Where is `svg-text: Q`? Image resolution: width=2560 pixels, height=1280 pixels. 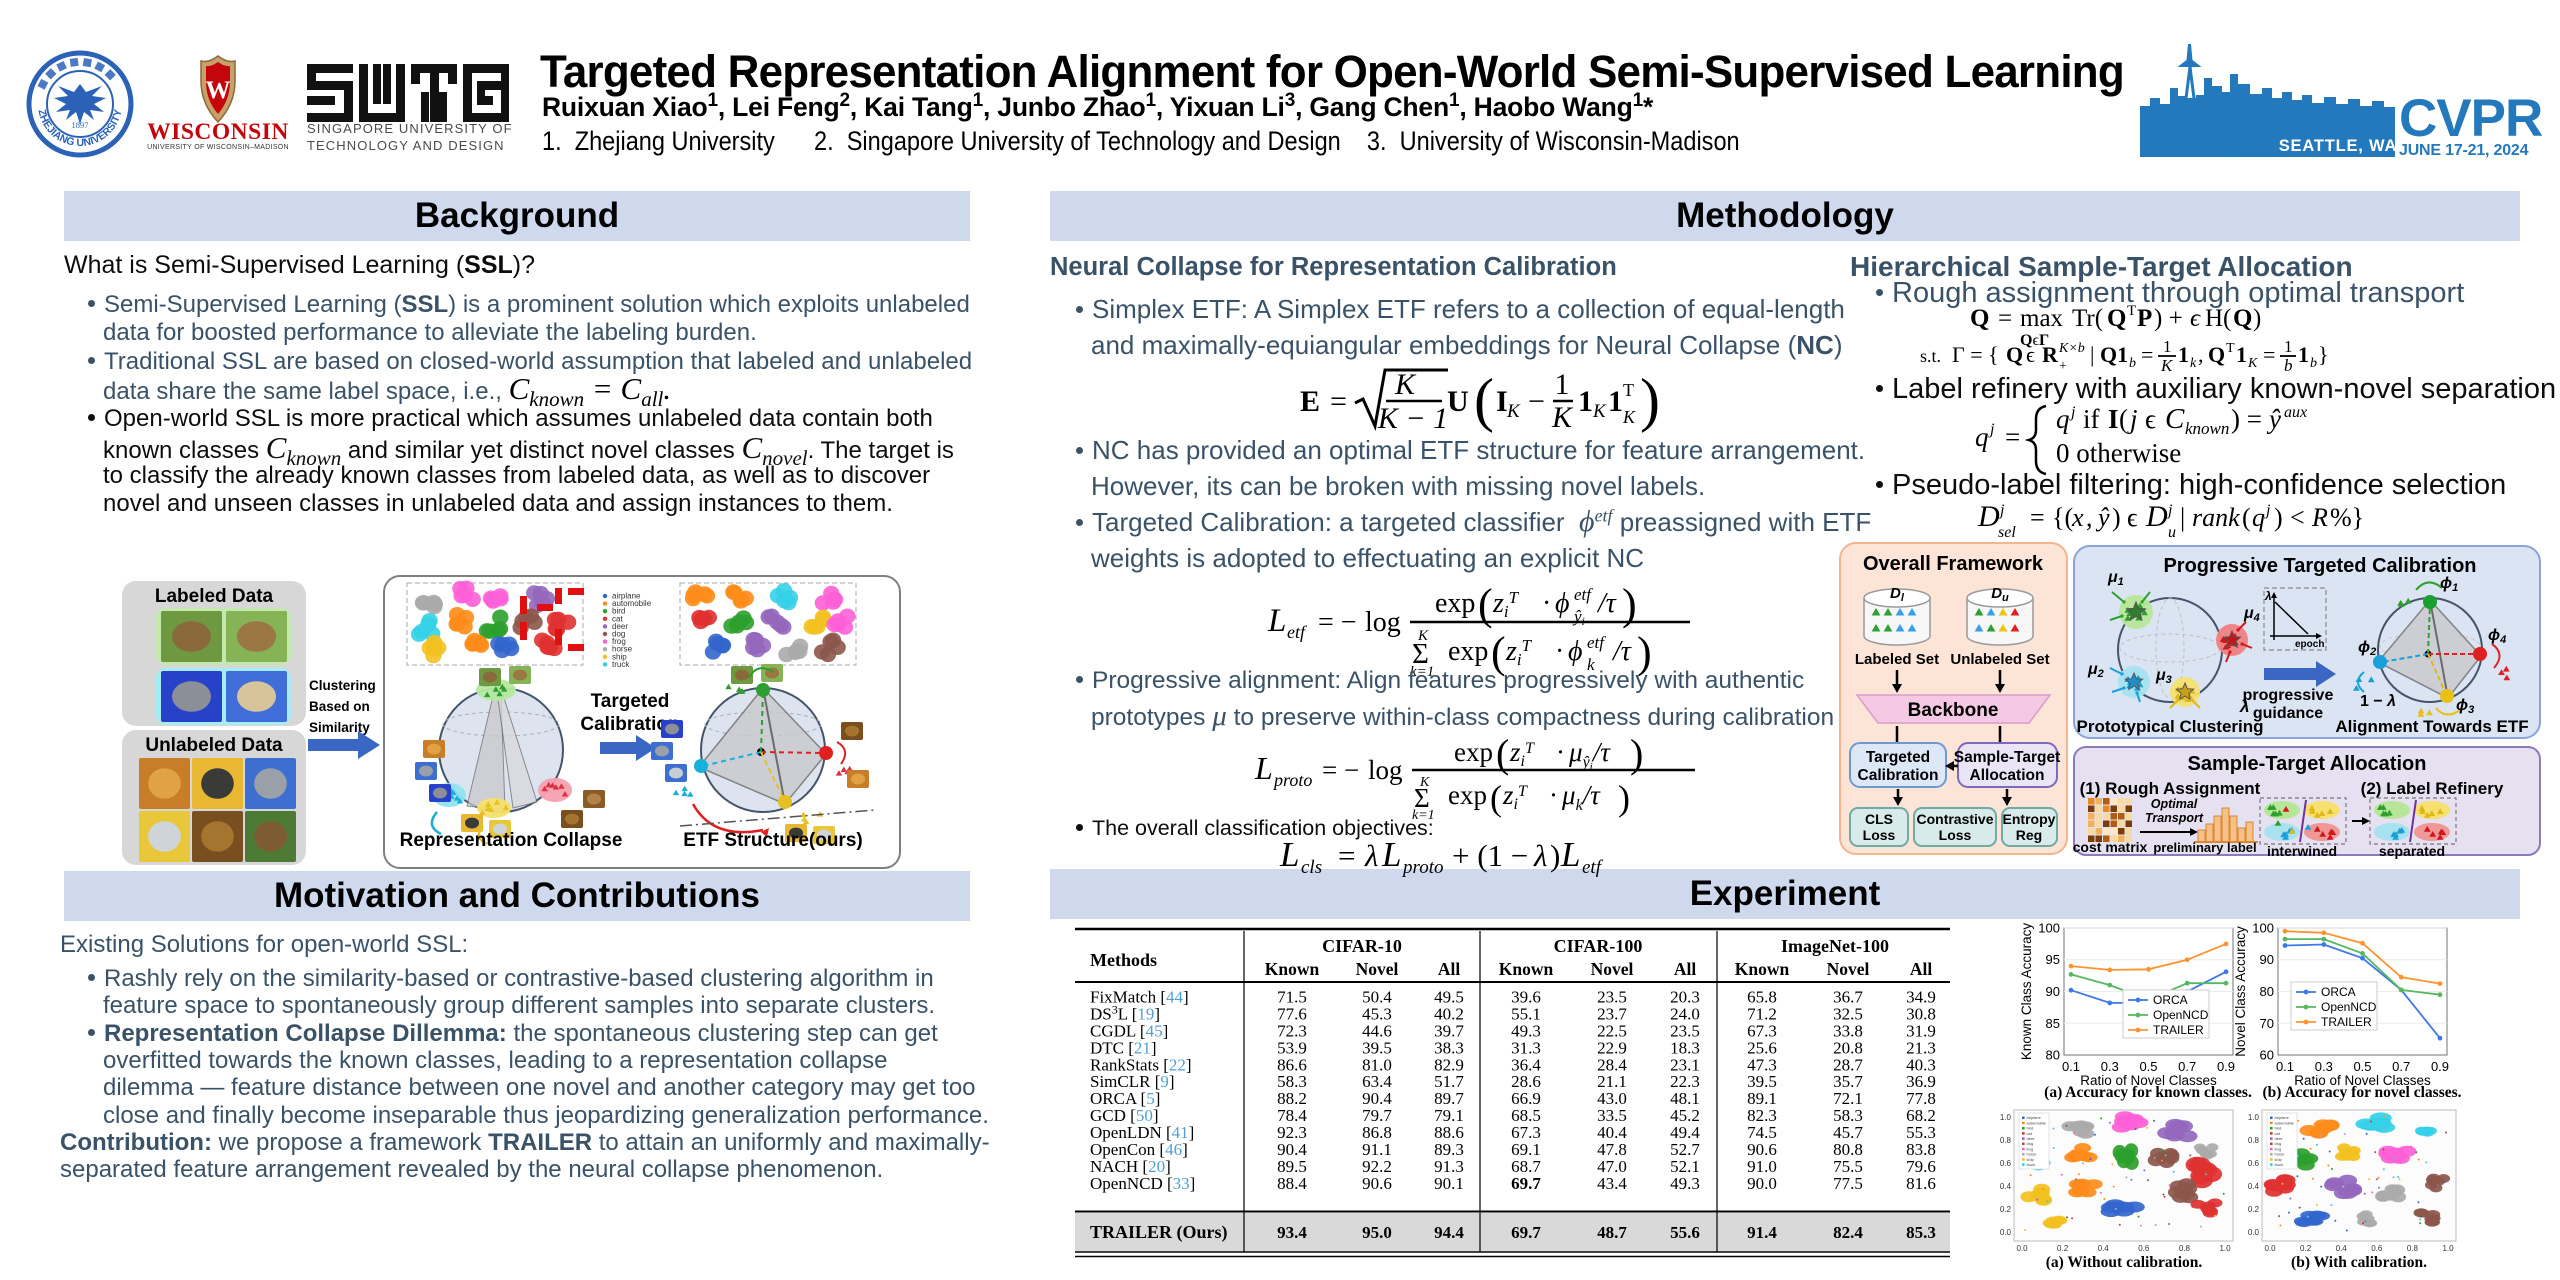
svg-text: Q is located at coordinates (2216, 354).